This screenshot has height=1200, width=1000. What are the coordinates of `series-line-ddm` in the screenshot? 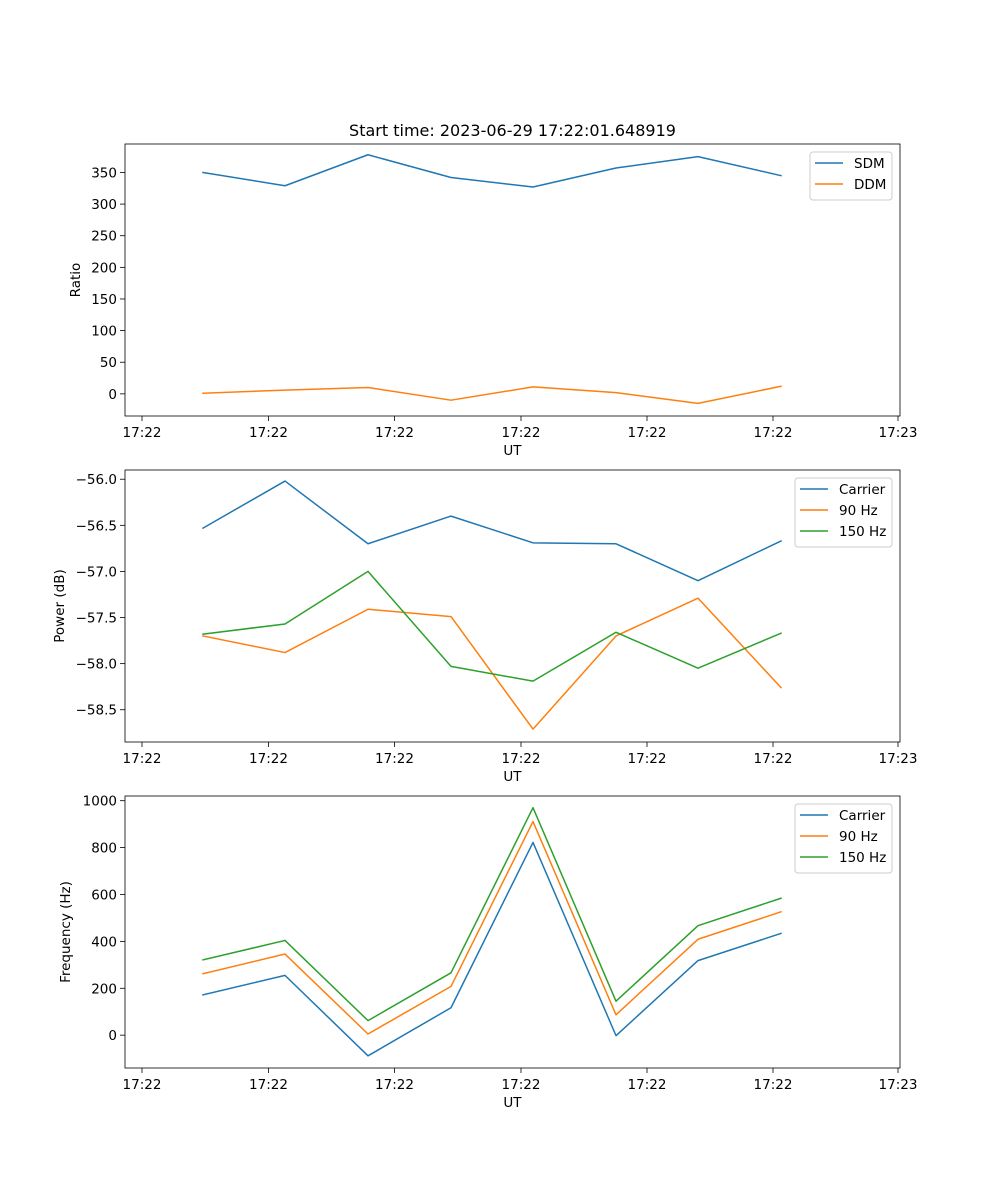 It's located at (492, 395).